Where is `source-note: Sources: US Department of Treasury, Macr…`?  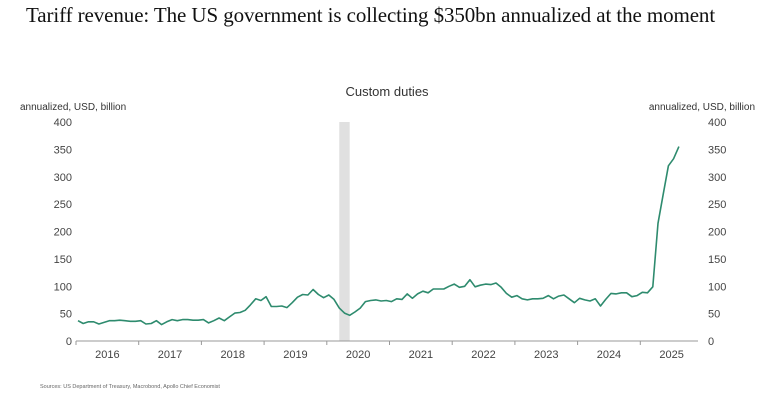 source-note: Sources: US Department of Treasury, Macr… is located at coordinates (130, 387).